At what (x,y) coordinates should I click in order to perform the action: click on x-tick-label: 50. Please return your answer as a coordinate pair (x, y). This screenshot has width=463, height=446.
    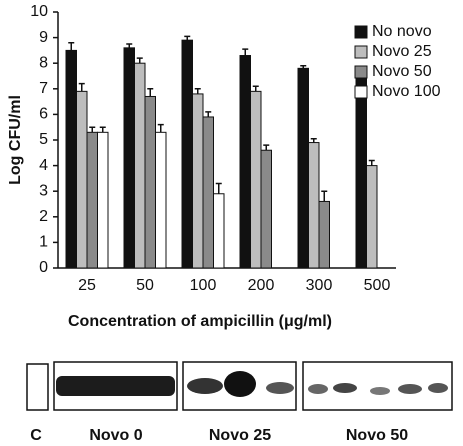
    Looking at the image, I should click on (145, 285).